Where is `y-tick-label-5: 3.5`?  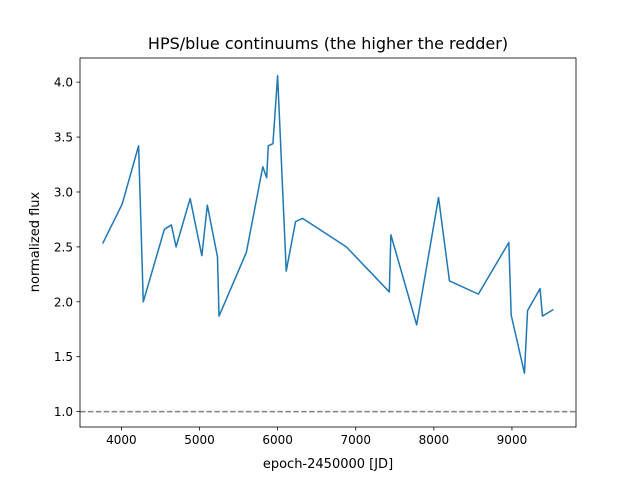
y-tick-label-5: 3.5 is located at coordinates (63, 138).